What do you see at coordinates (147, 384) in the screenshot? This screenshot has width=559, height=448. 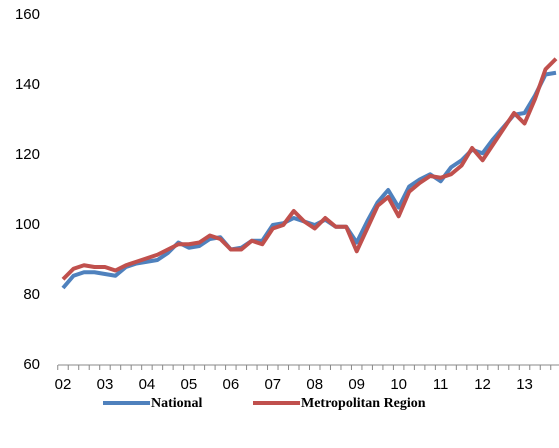 I see `x-tick-label: 04` at bounding box center [147, 384].